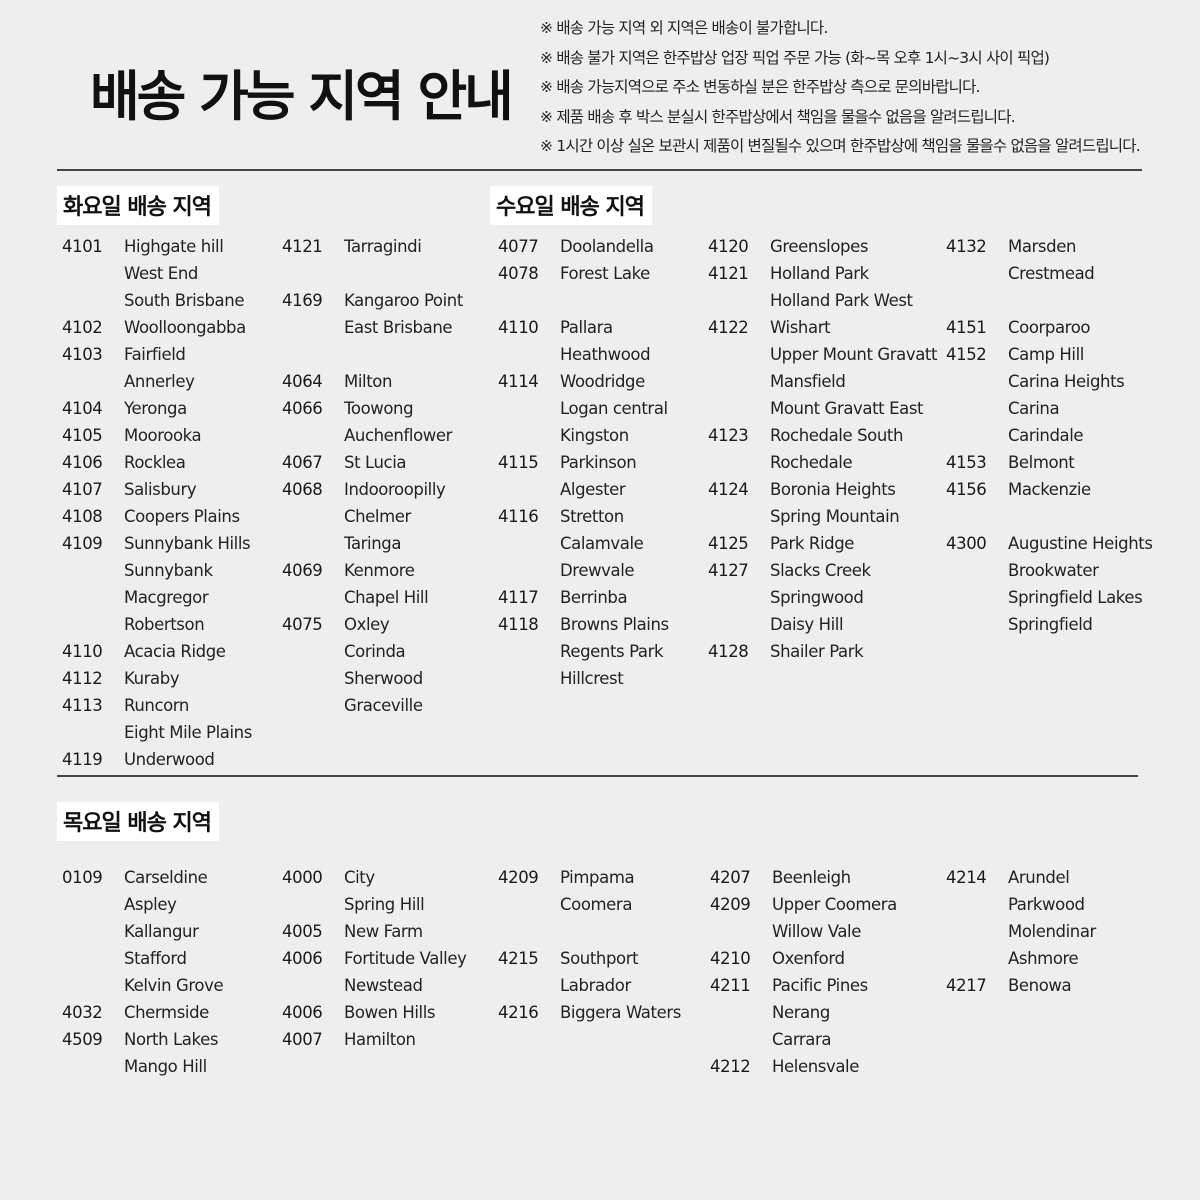  Describe the element at coordinates (175, 651) in the screenshot. I see `suburb-name: Acacia Ridge` at that location.